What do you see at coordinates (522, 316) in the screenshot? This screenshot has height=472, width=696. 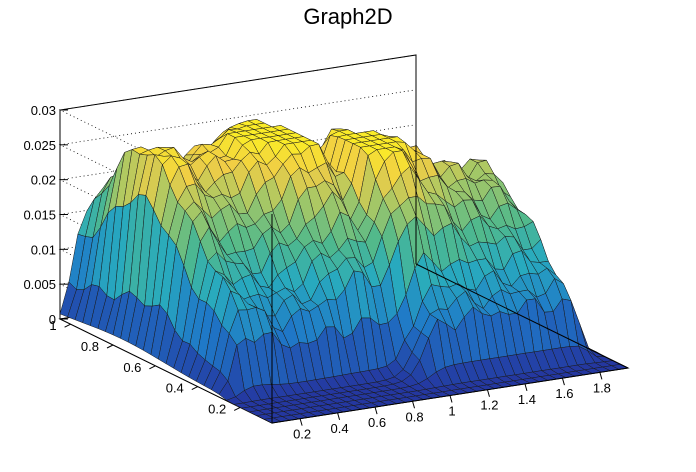 I see `right-floor-edge` at bounding box center [522, 316].